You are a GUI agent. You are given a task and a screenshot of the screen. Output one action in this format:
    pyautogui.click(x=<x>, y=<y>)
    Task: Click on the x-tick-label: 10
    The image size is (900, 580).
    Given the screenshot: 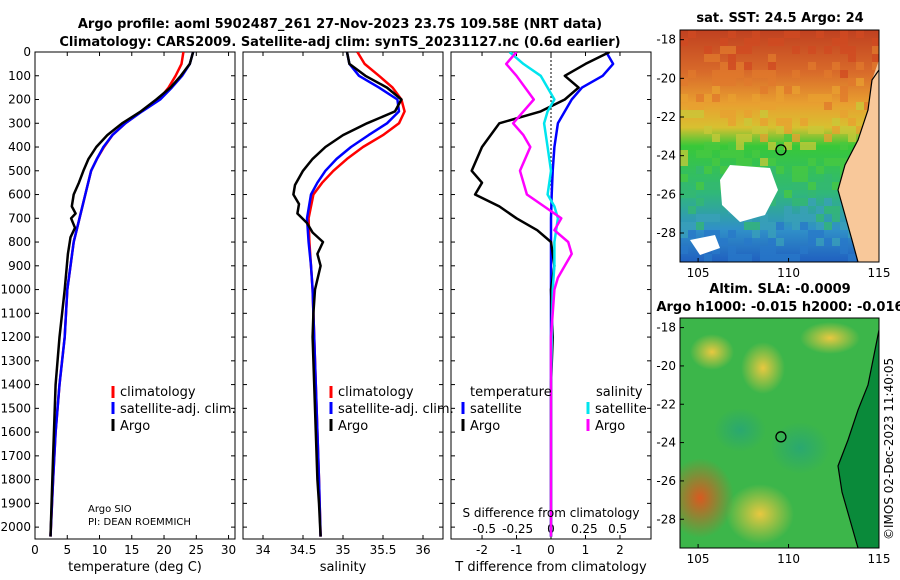 What is the action you would take?
    pyautogui.click(x=99, y=550)
    